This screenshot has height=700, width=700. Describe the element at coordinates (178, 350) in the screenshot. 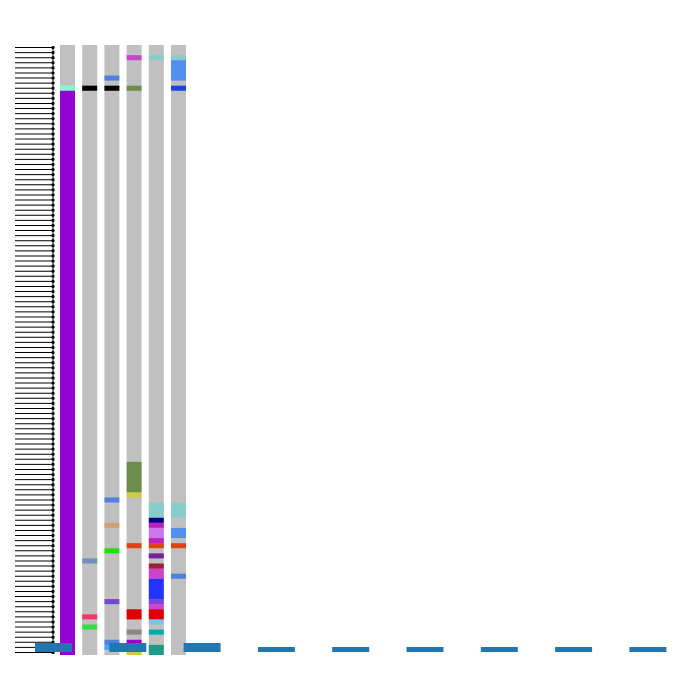

I see `column-background` at that location.